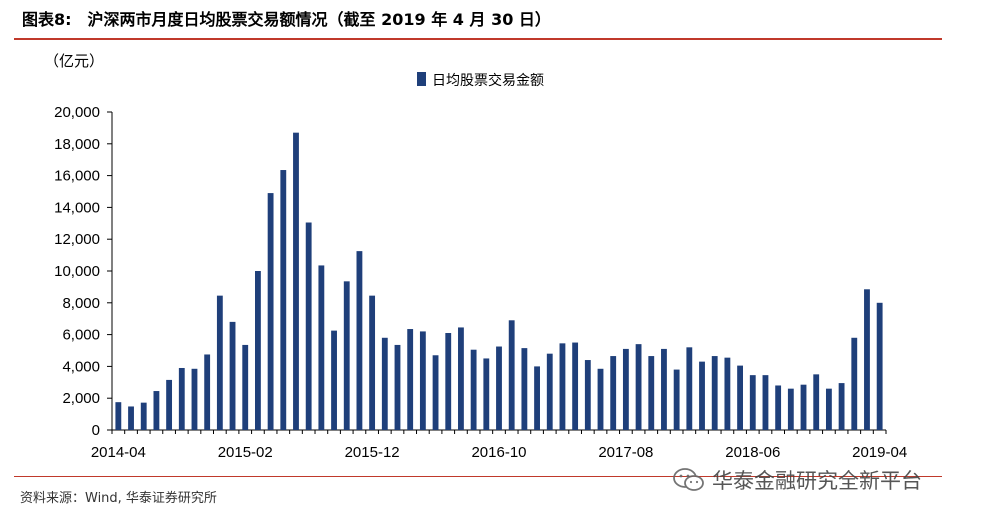 This screenshot has width=981, height=521. Describe the element at coordinates (498, 452) in the screenshot. I see `x-tick-label: 2016-10` at that location.